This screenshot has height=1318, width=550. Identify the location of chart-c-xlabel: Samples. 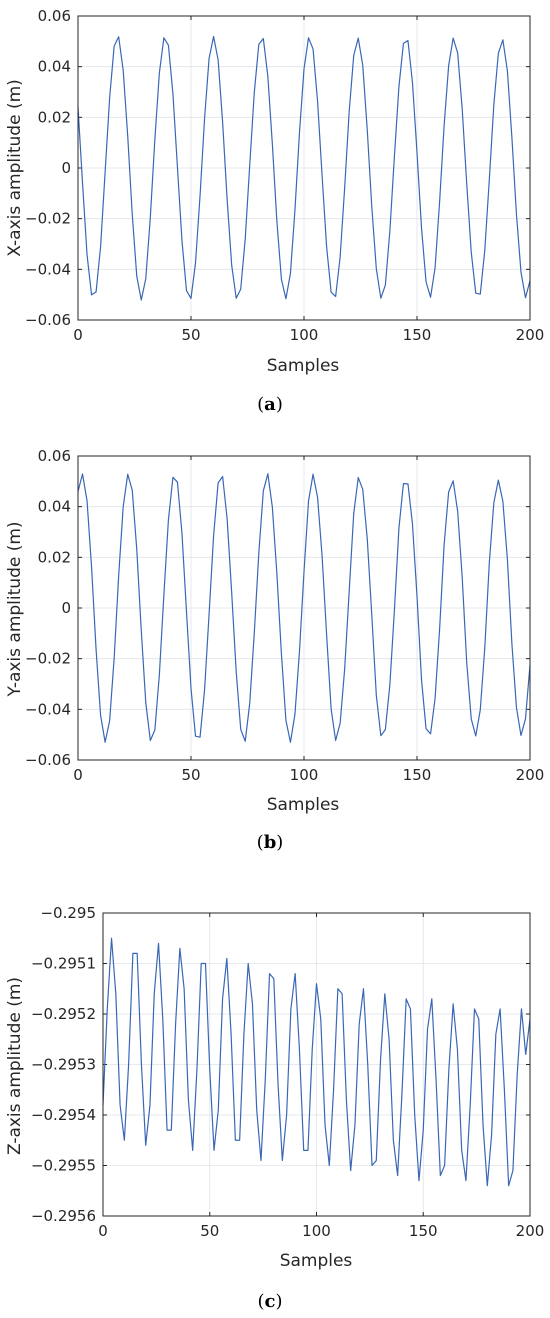
(316, 1261).